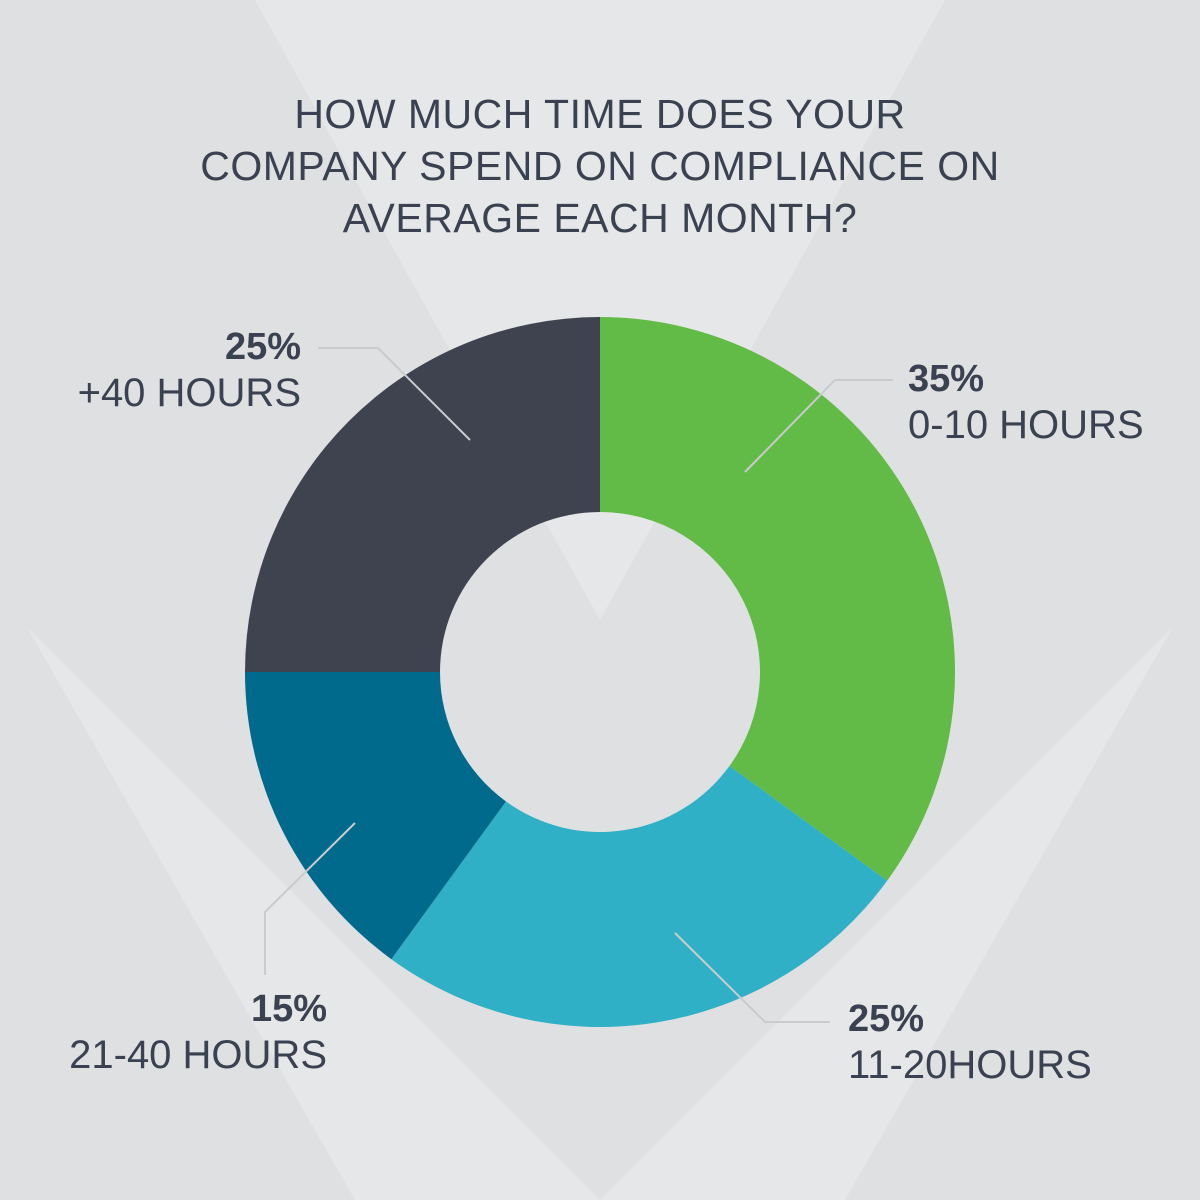  I want to click on donut-slice-11-20hours, so click(639, 896).